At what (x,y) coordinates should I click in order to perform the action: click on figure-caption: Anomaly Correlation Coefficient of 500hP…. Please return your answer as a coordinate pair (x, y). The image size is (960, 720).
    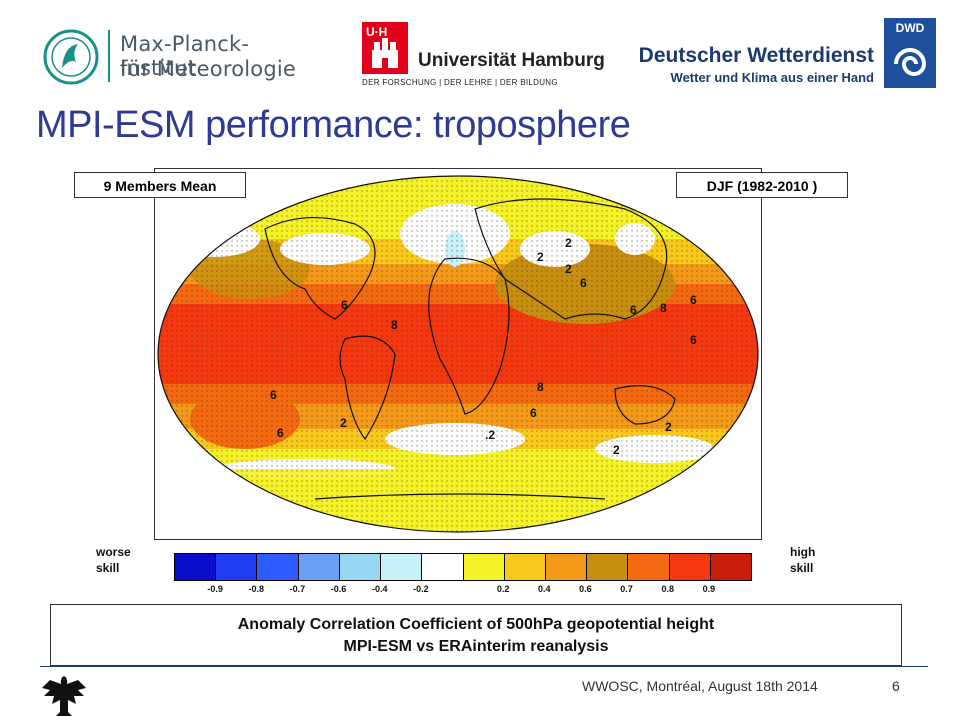
    Looking at the image, I should click on (476, 635).